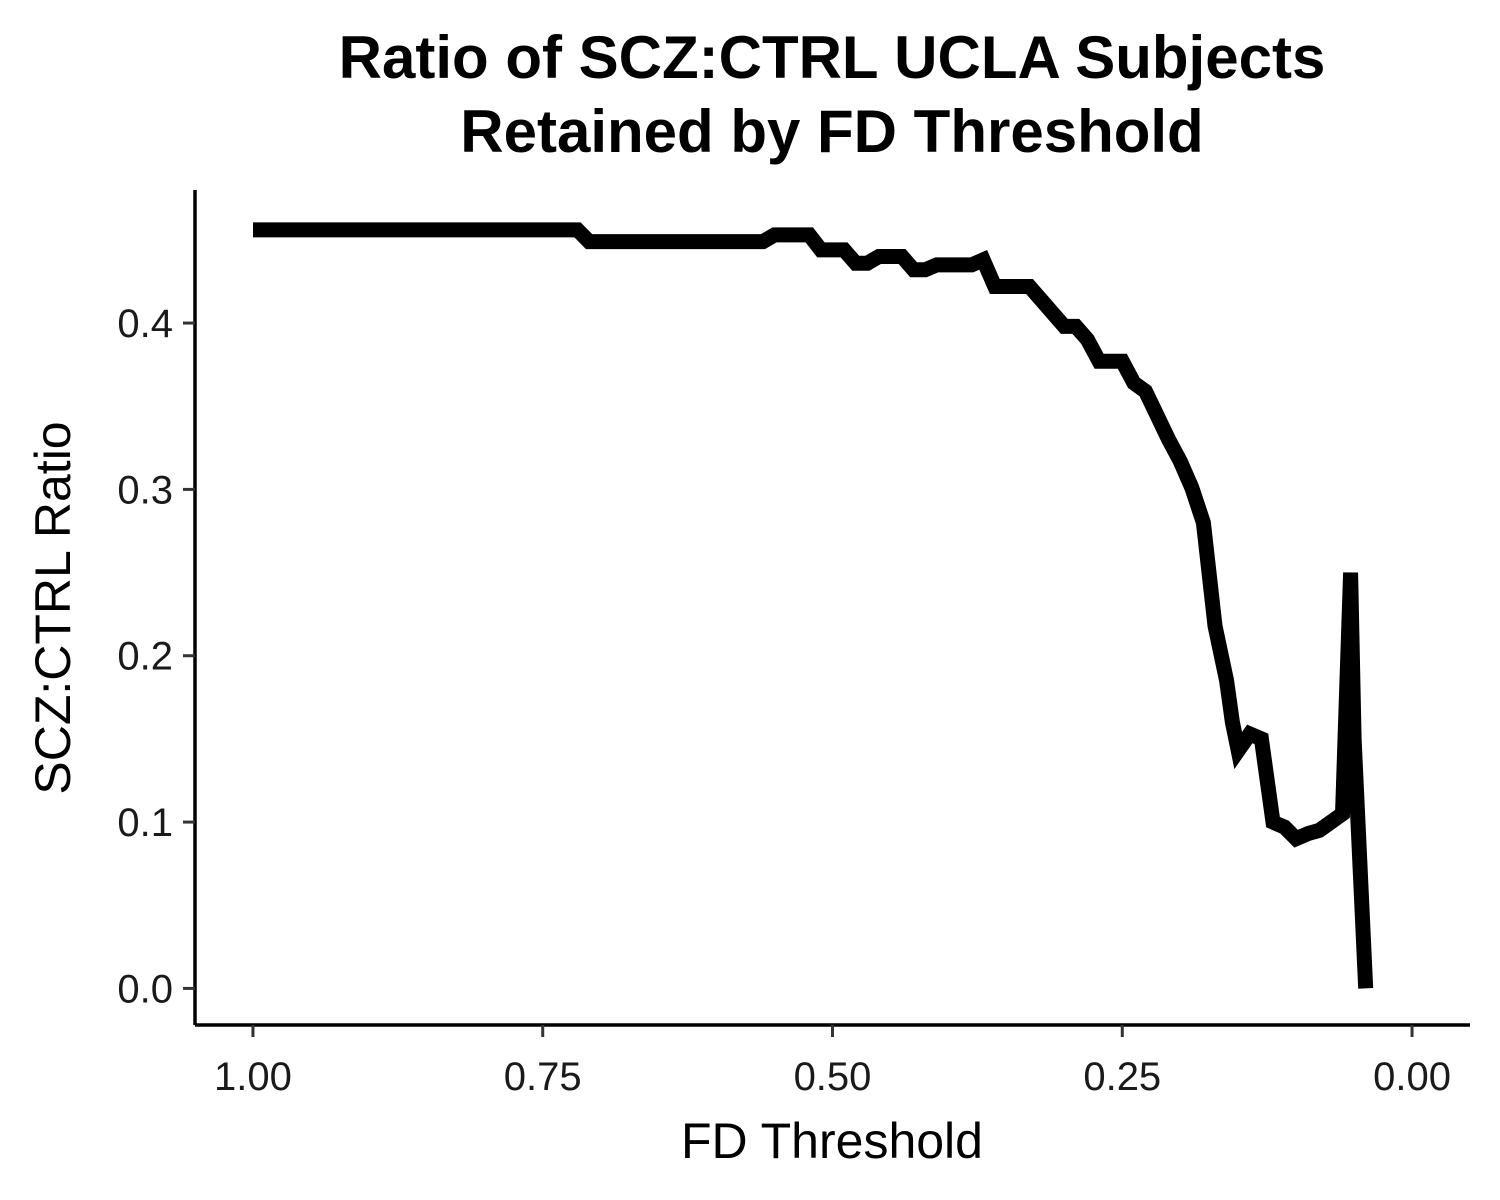 This screenshot has width=1500, height=1200. I want to click on x-axis: 1.00 0.75 0.50 0.25 0.00, so click(832, 1061).